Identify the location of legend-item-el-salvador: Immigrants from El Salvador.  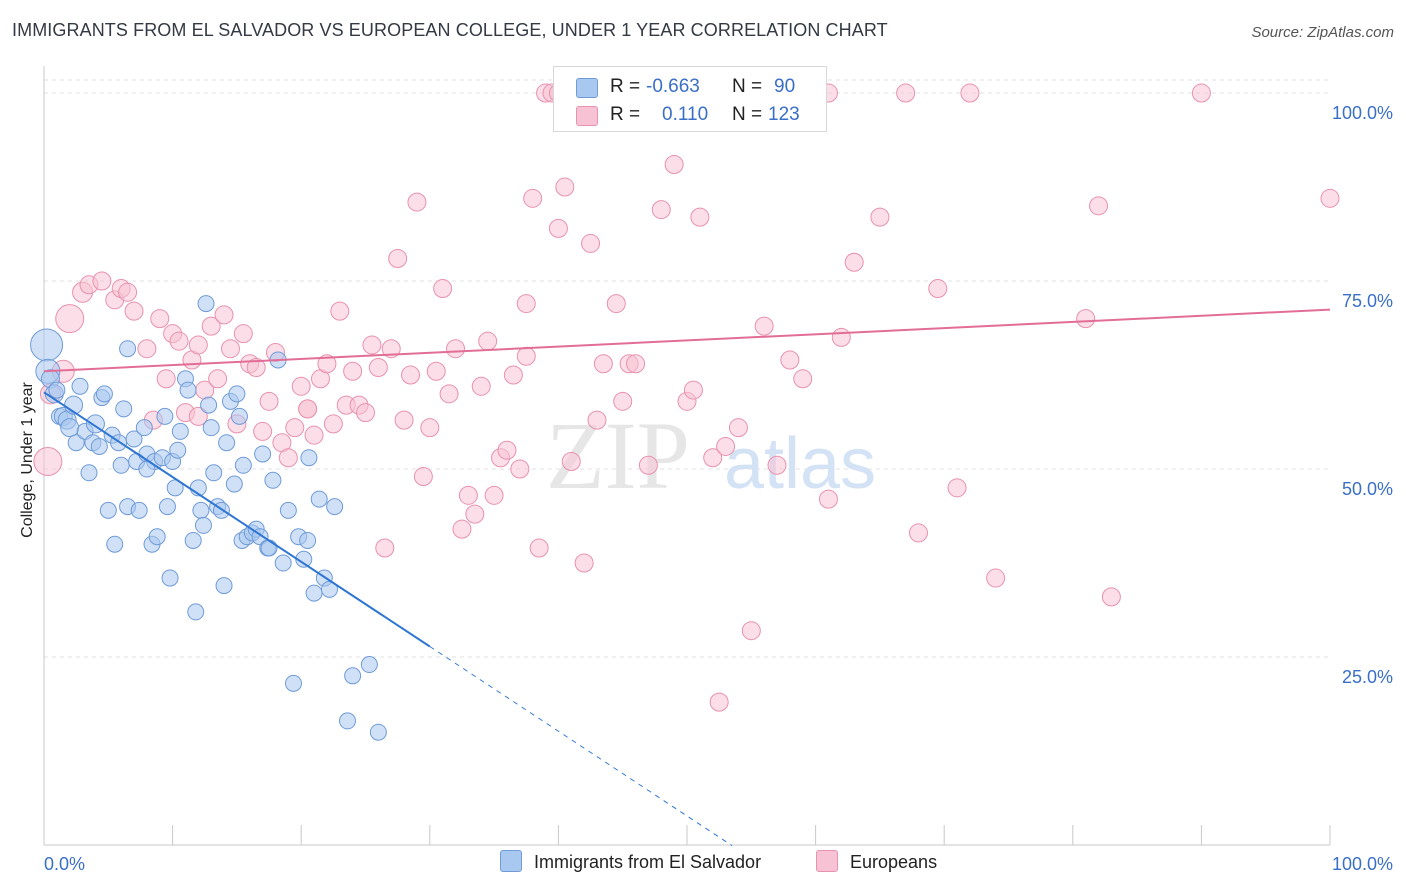
(630, 864).